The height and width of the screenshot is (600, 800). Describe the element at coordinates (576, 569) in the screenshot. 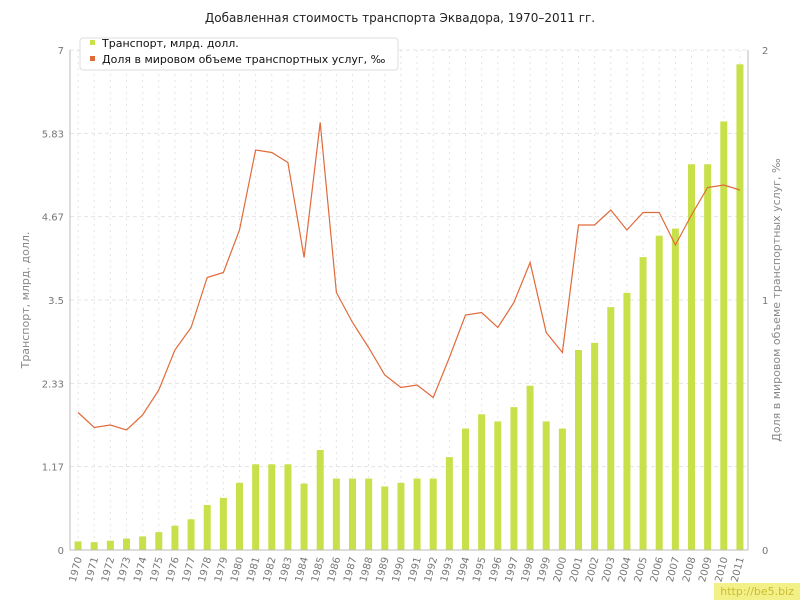

I see `x-tick-label: 2001` at that location.